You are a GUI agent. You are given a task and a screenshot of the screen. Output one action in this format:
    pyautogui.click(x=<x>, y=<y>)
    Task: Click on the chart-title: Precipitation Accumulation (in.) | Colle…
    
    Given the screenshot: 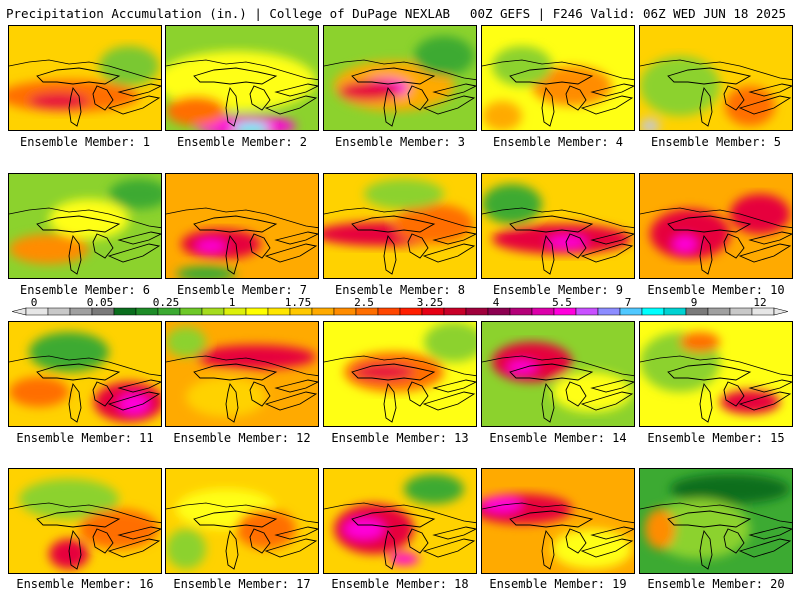 What is the action you would take?
    pyautogui.click(x=228, y=13)
    